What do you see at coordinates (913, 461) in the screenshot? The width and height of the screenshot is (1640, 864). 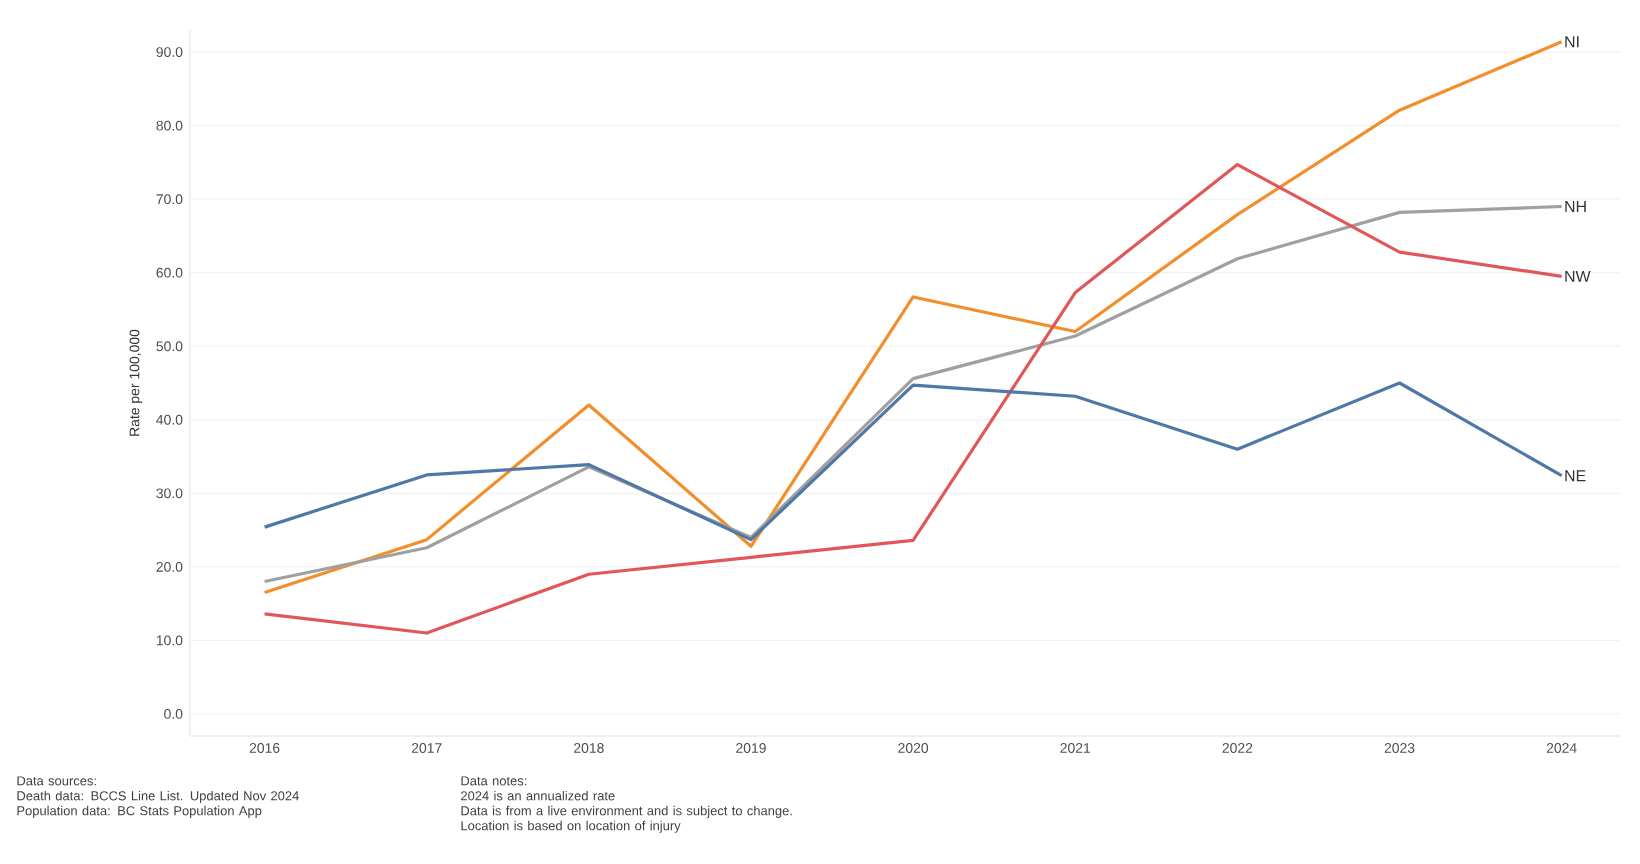 I see `line-series` at bounding box center [913, 461].